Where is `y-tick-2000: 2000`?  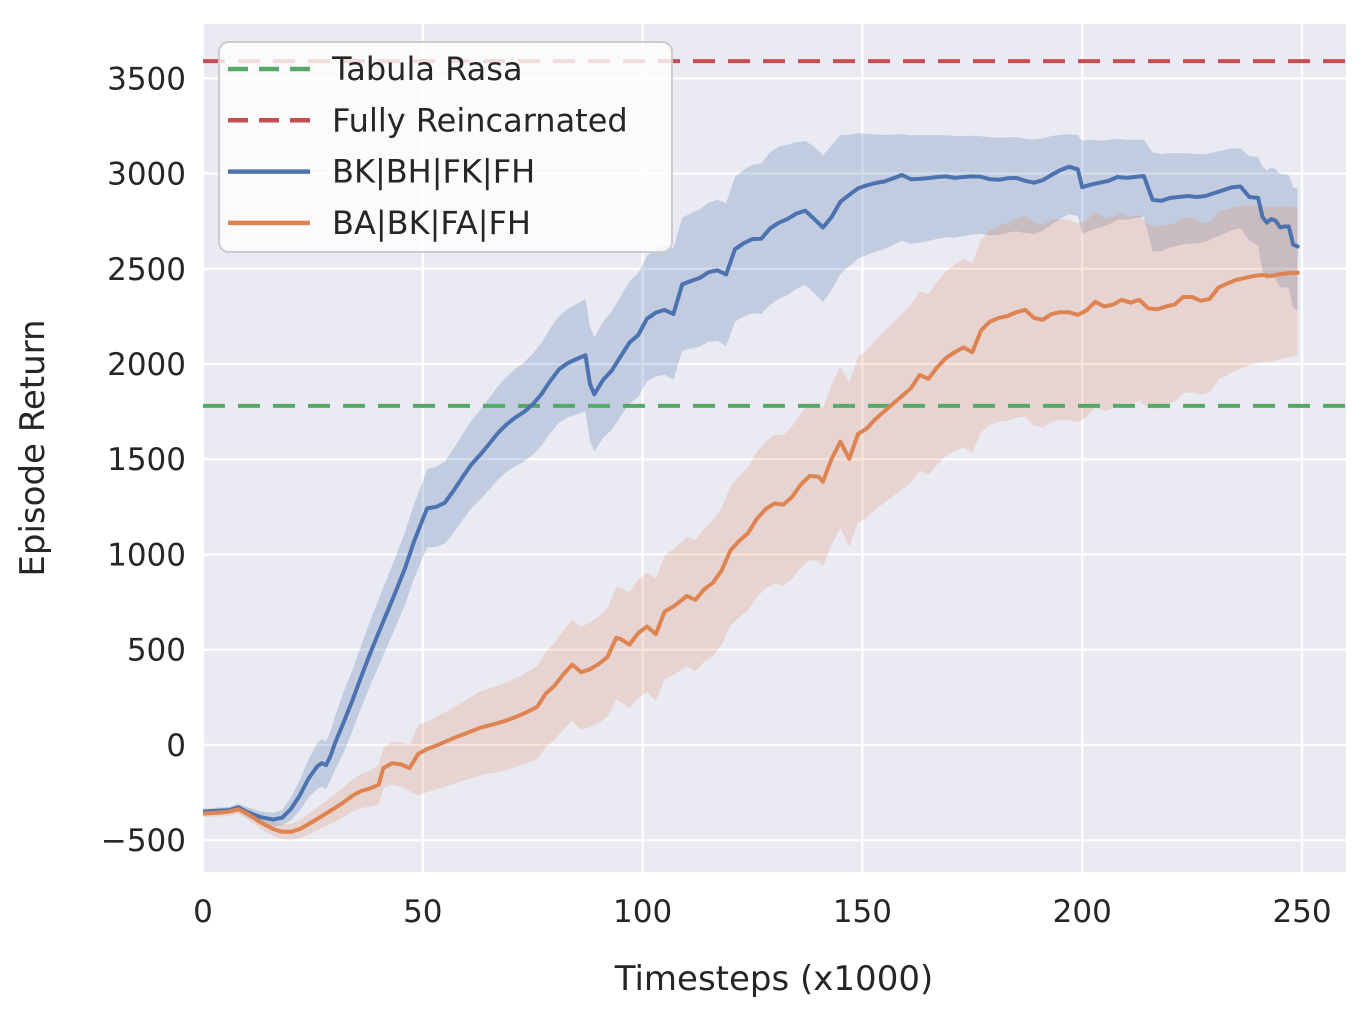
y-tick-2000: 2000 is located at coordinates (146, 365).